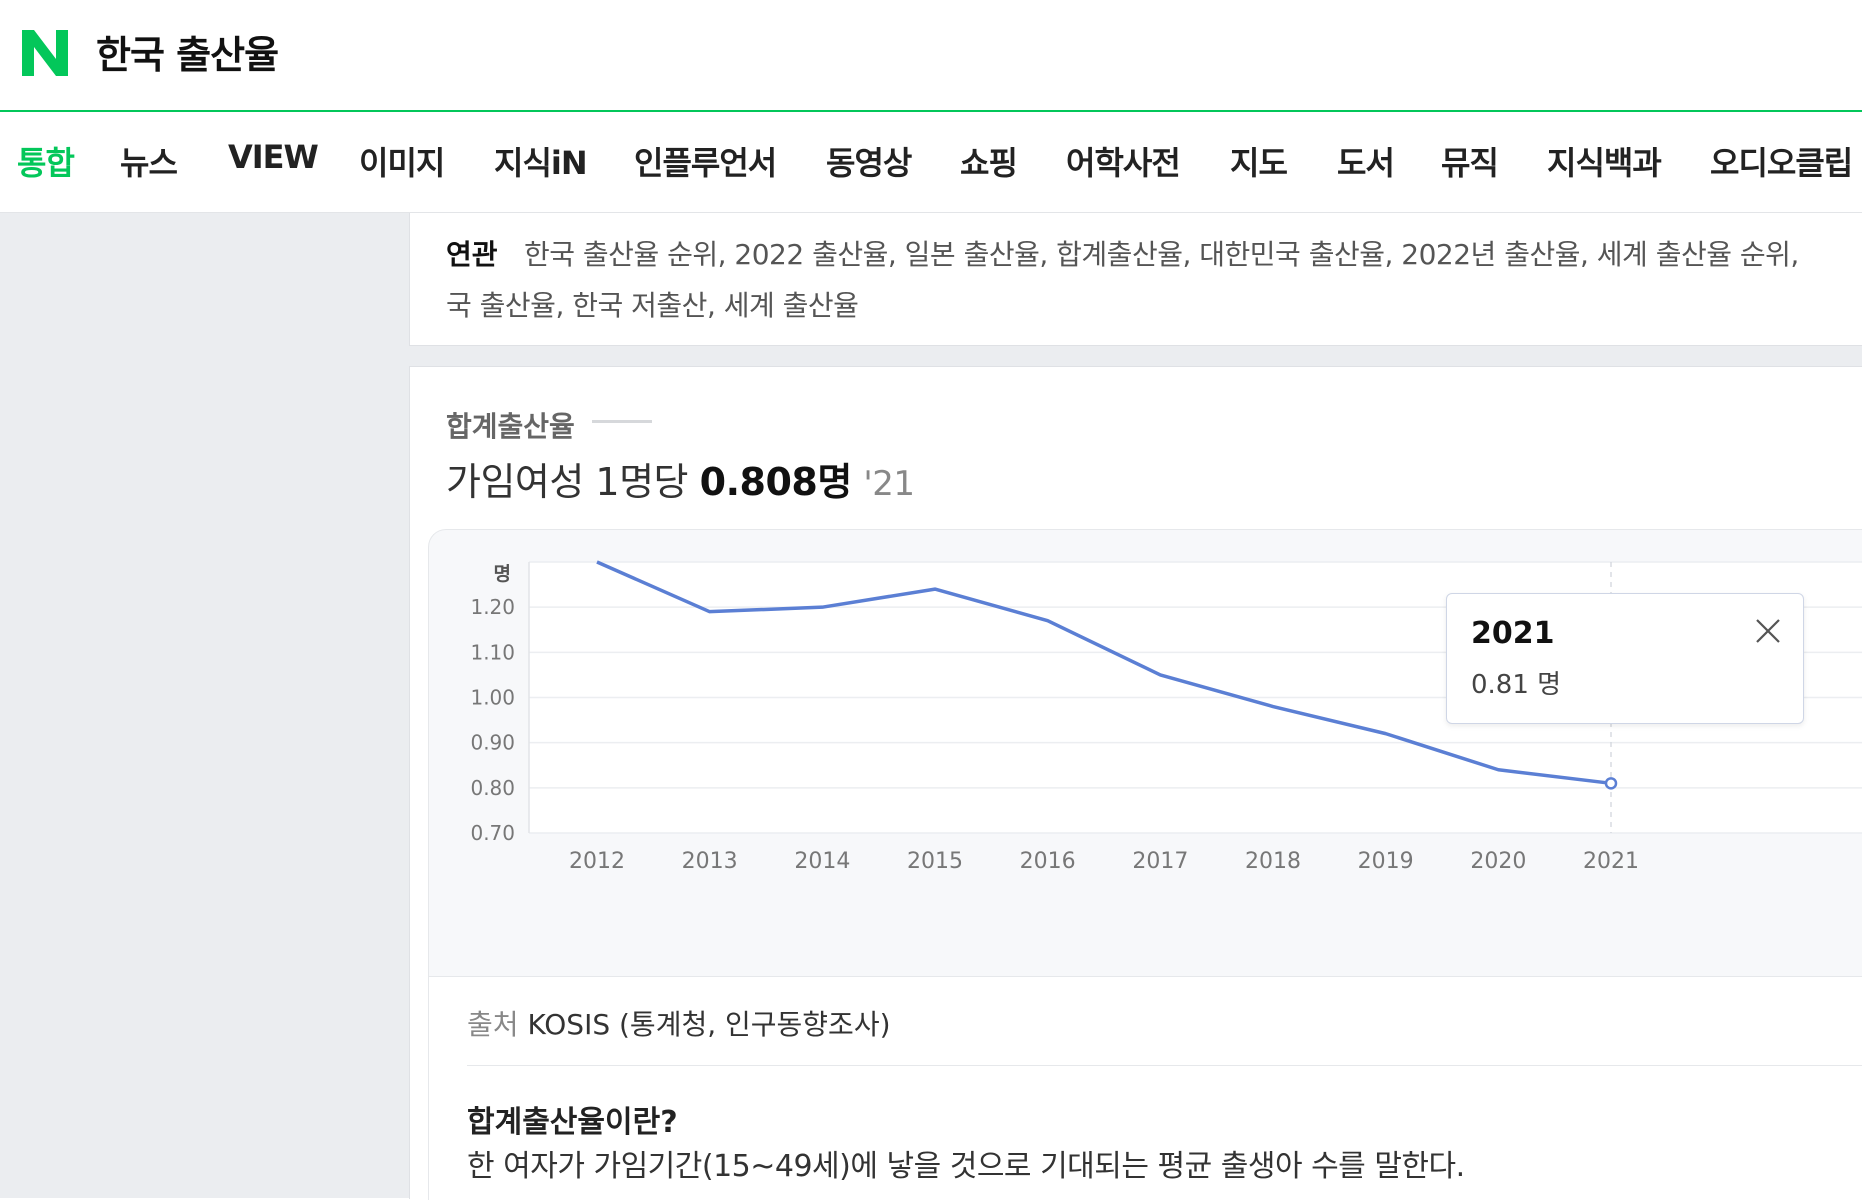  Describe the element at coordinates (572, 1122) in the screenshot. I see `definition-title: 합계출산율이란?` at that location.